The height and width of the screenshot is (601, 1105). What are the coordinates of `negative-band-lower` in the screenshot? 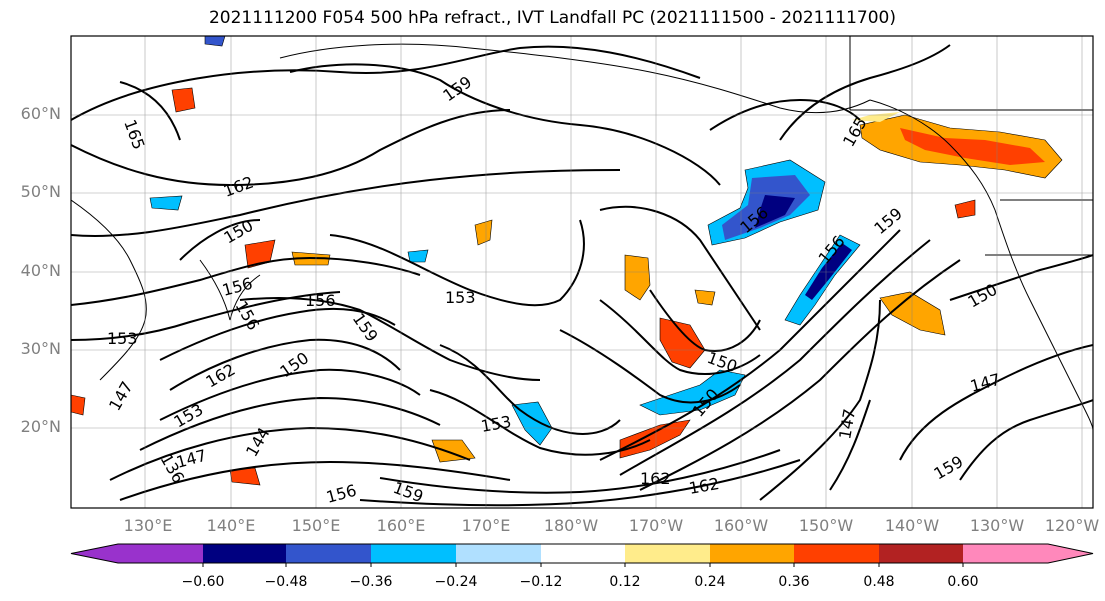 It's located at (692, 392).